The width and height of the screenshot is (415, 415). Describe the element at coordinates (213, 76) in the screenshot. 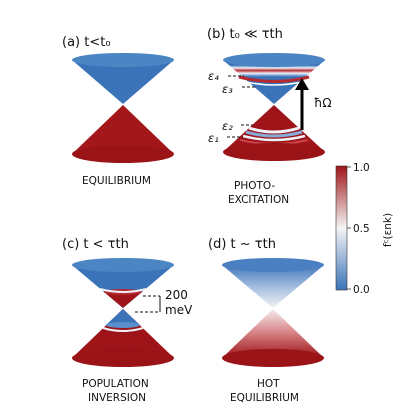

I see `label-epsilon-4: ε₄` at that location.